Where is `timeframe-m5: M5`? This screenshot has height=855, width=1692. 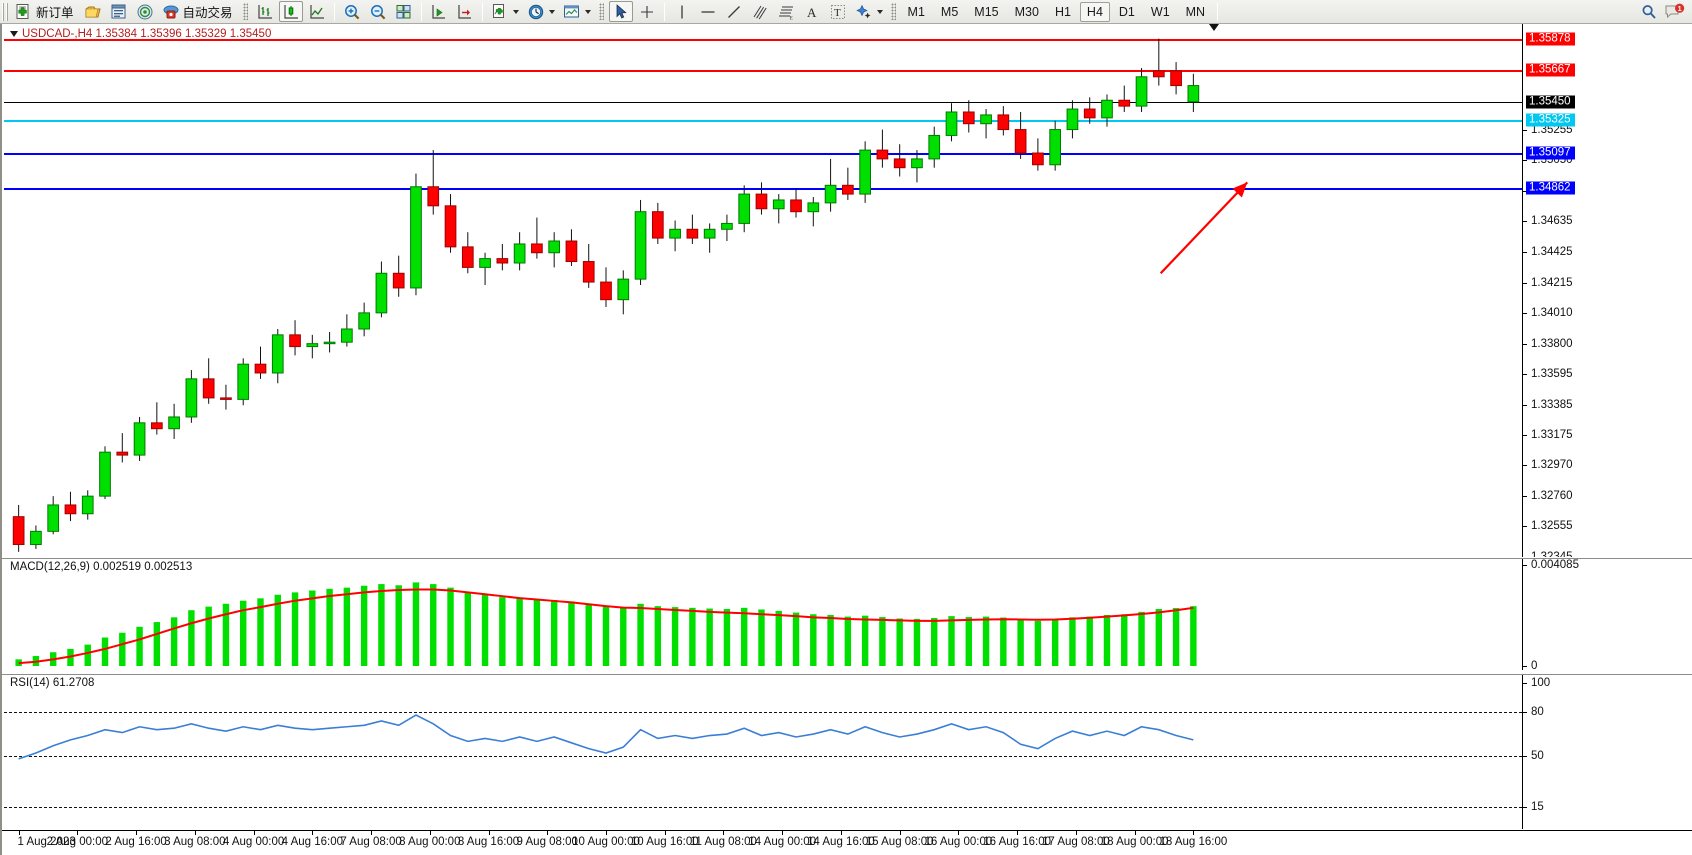
timeframe-m5: M5 is located at coordinates (949, 11).